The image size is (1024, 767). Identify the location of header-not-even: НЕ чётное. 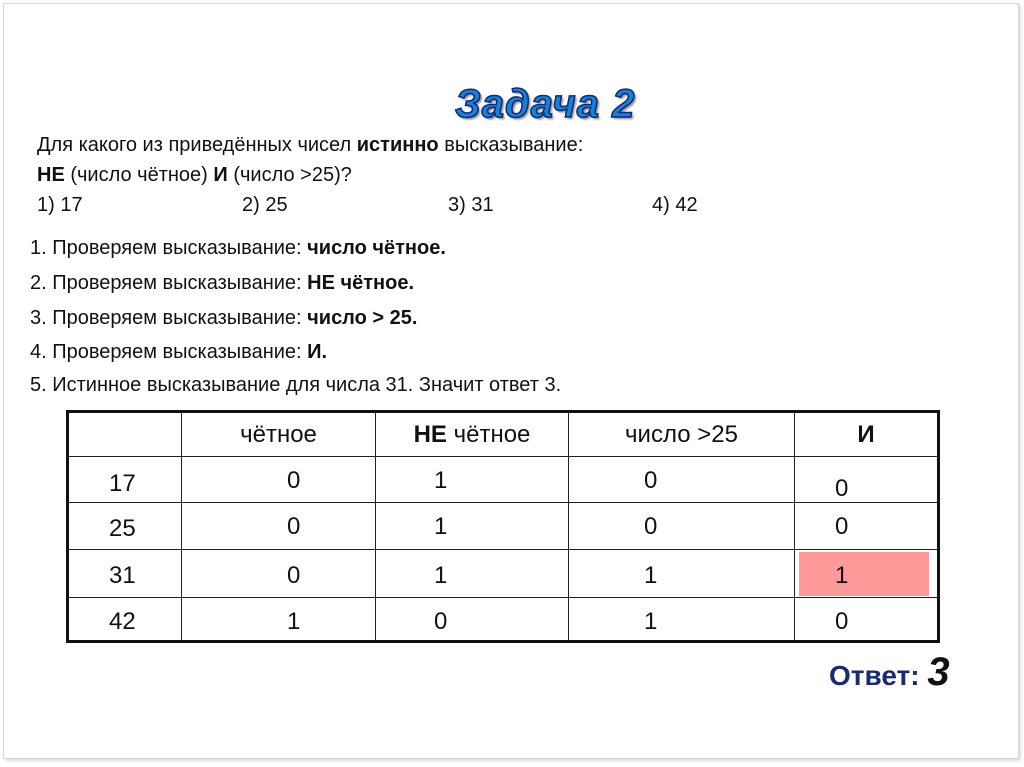
(472, 434).